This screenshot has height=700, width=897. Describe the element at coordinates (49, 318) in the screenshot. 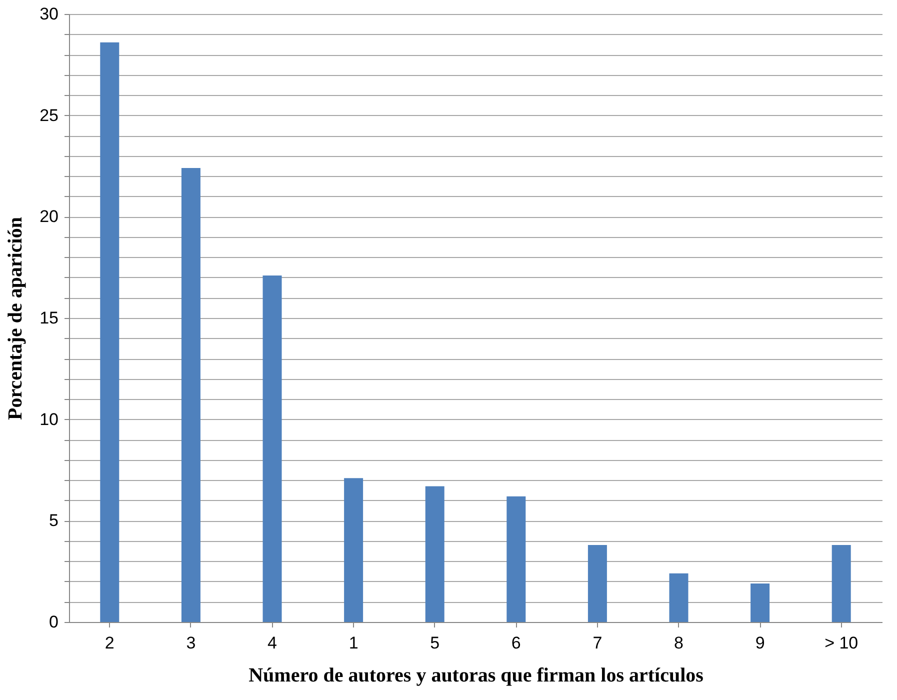

I see `y-tick-label: 15` at that location.